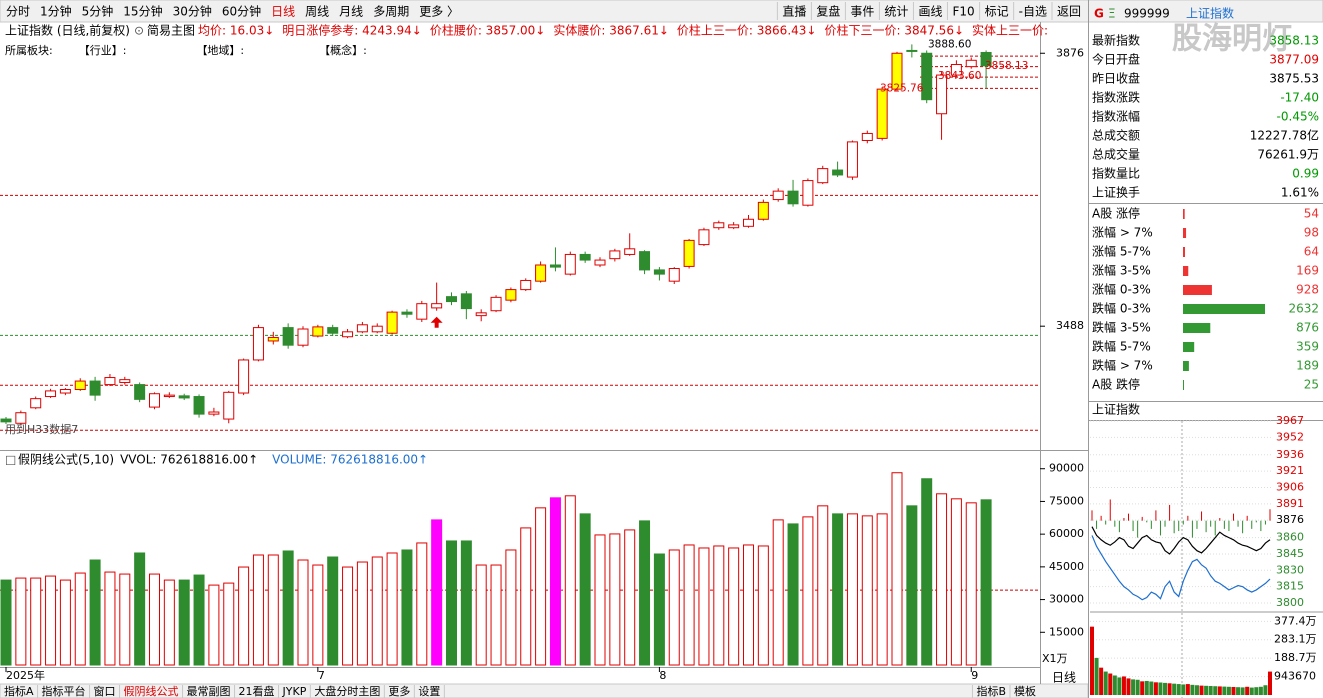 The image size is (1323, 698). Describe the element at coordinates (347, 691) in the screenshot. I see `bottom-tab: 大盘分时主图` at that location.